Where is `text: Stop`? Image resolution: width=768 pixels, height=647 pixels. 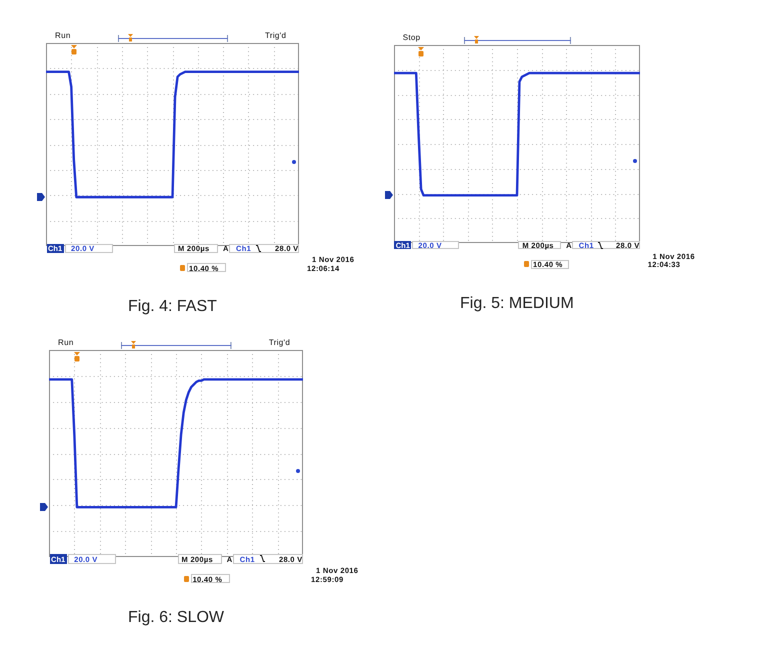 text: Stop is located at coordinates (411, 37).